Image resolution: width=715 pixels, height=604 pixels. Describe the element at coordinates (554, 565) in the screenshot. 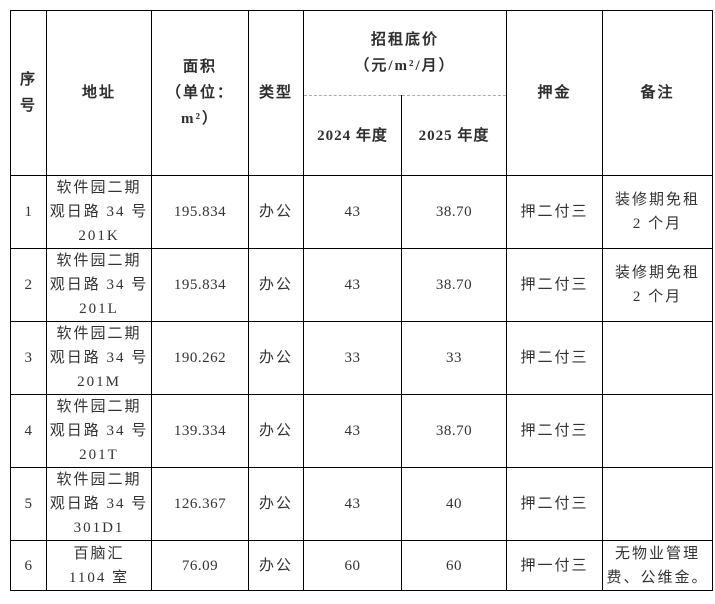

I see `deposit-cell: 押一付三` at that location.